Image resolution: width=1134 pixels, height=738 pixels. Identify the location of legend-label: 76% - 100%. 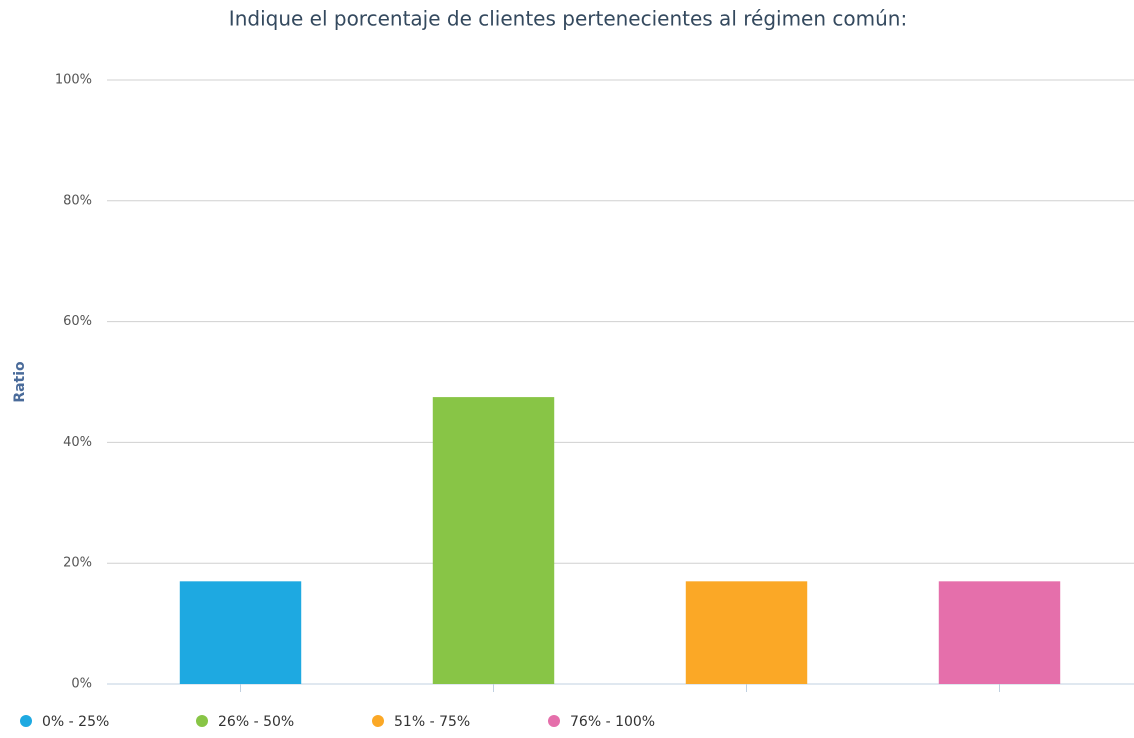
(612, 722).